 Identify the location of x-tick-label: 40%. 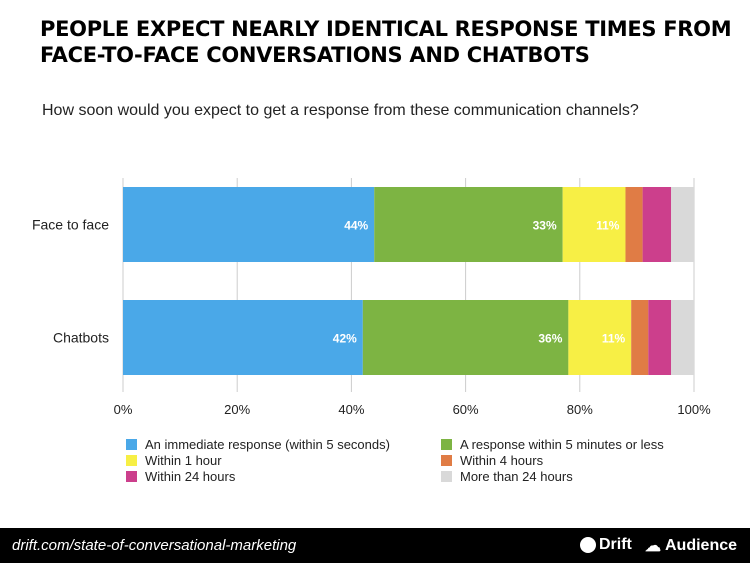
(351, 409).